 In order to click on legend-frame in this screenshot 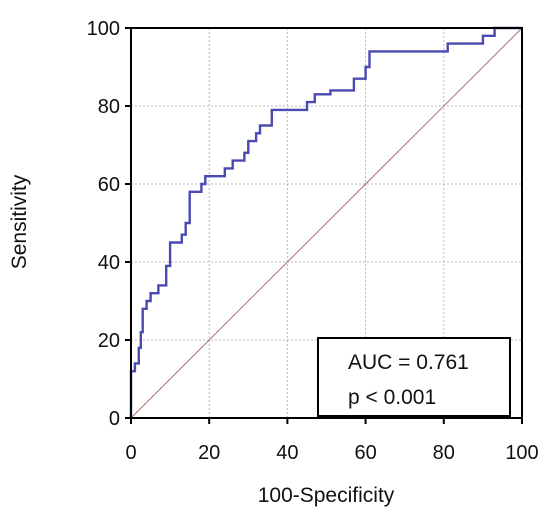, I will do `click(414, 377)`.